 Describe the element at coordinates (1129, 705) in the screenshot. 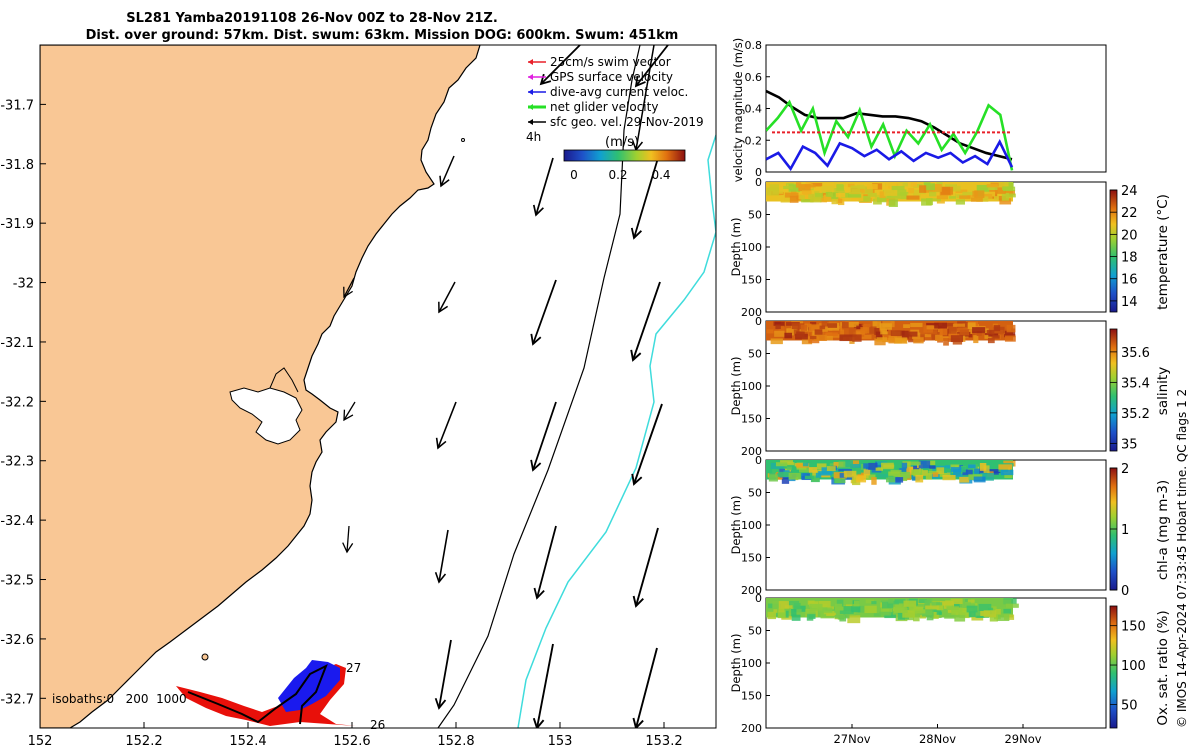

I see `colorbar-tick-label: 50` at that location.